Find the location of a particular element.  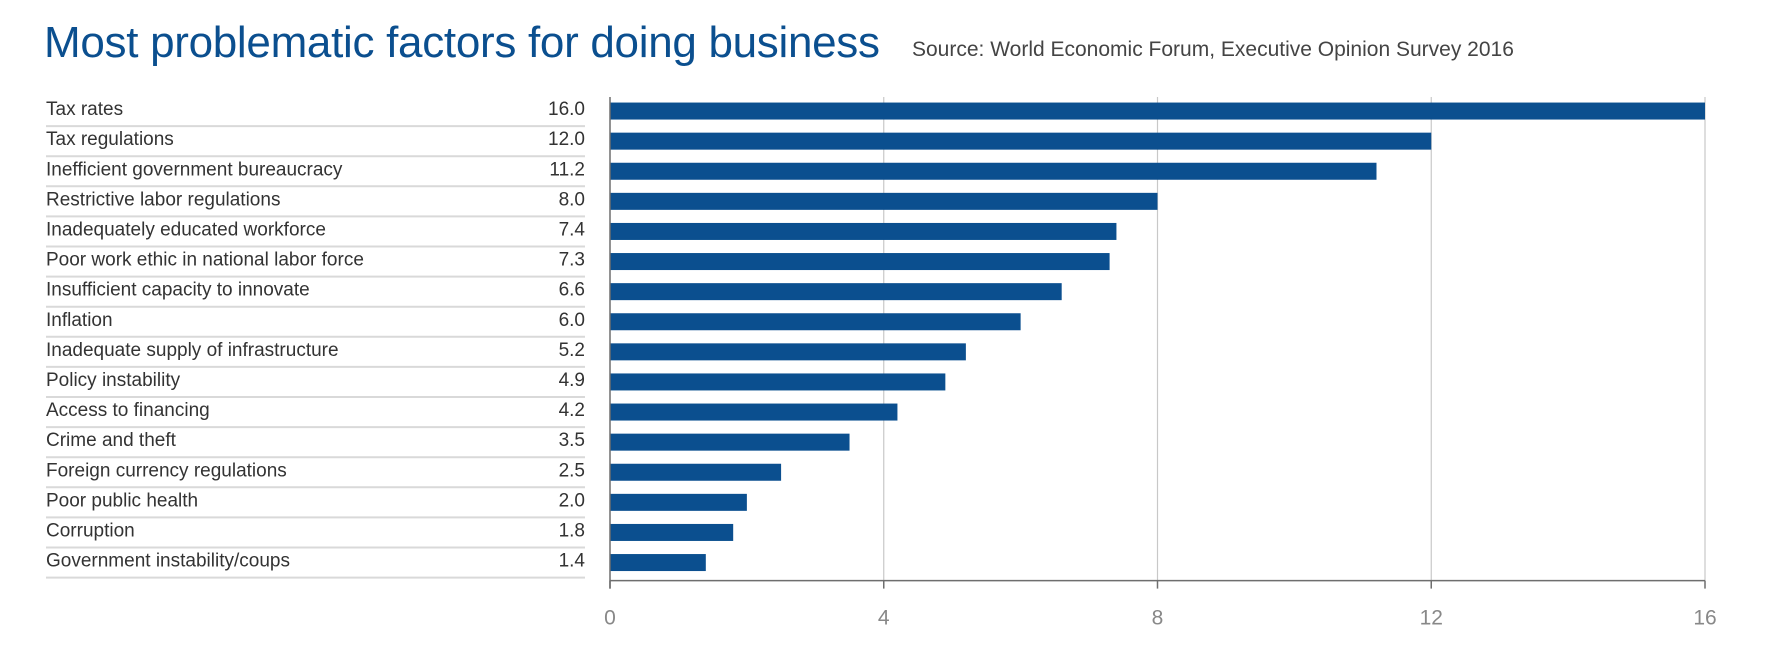

row-label: Policy instability is located at coordinates (113, 380).